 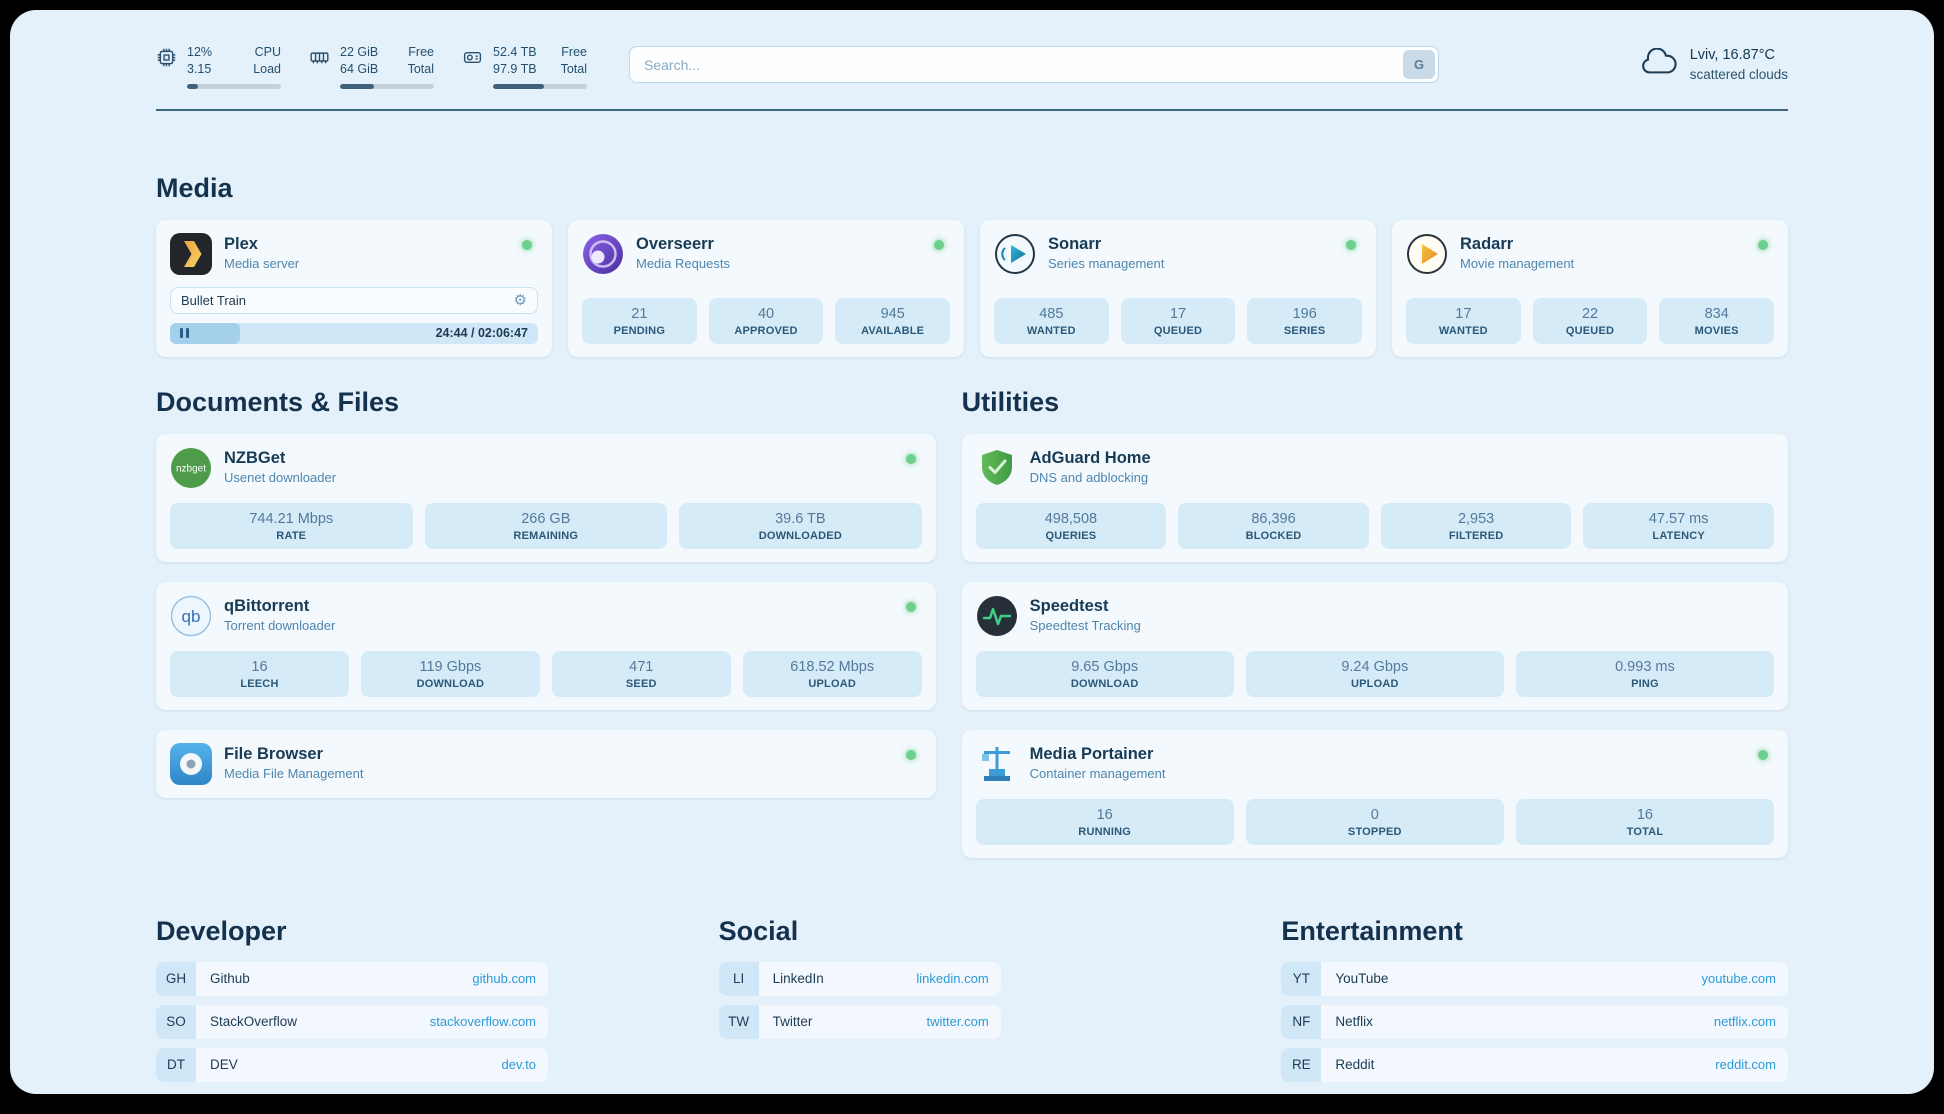 What do you see at coordinates (241, 244) in the screenshot?
I see `service-name: Plex` at bounding box center [241, 244].